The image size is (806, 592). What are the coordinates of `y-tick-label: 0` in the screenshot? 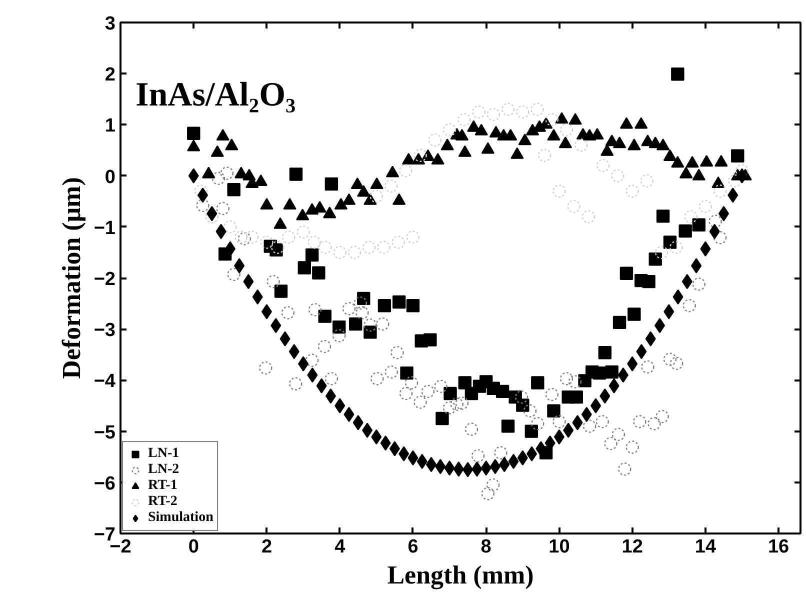 It's located at (110, 177).